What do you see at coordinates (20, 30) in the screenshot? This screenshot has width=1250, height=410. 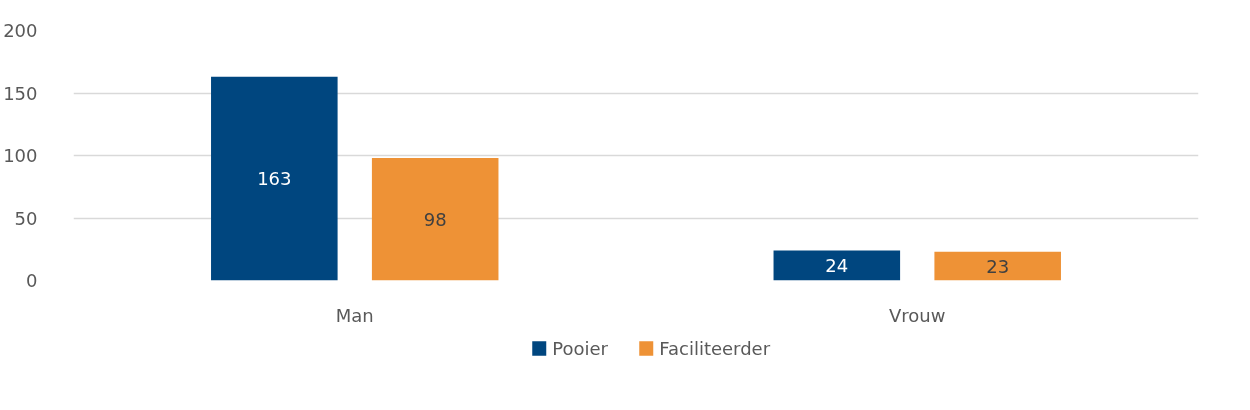 I see `y-tick-label: 200` at bounding box center [20, 30].